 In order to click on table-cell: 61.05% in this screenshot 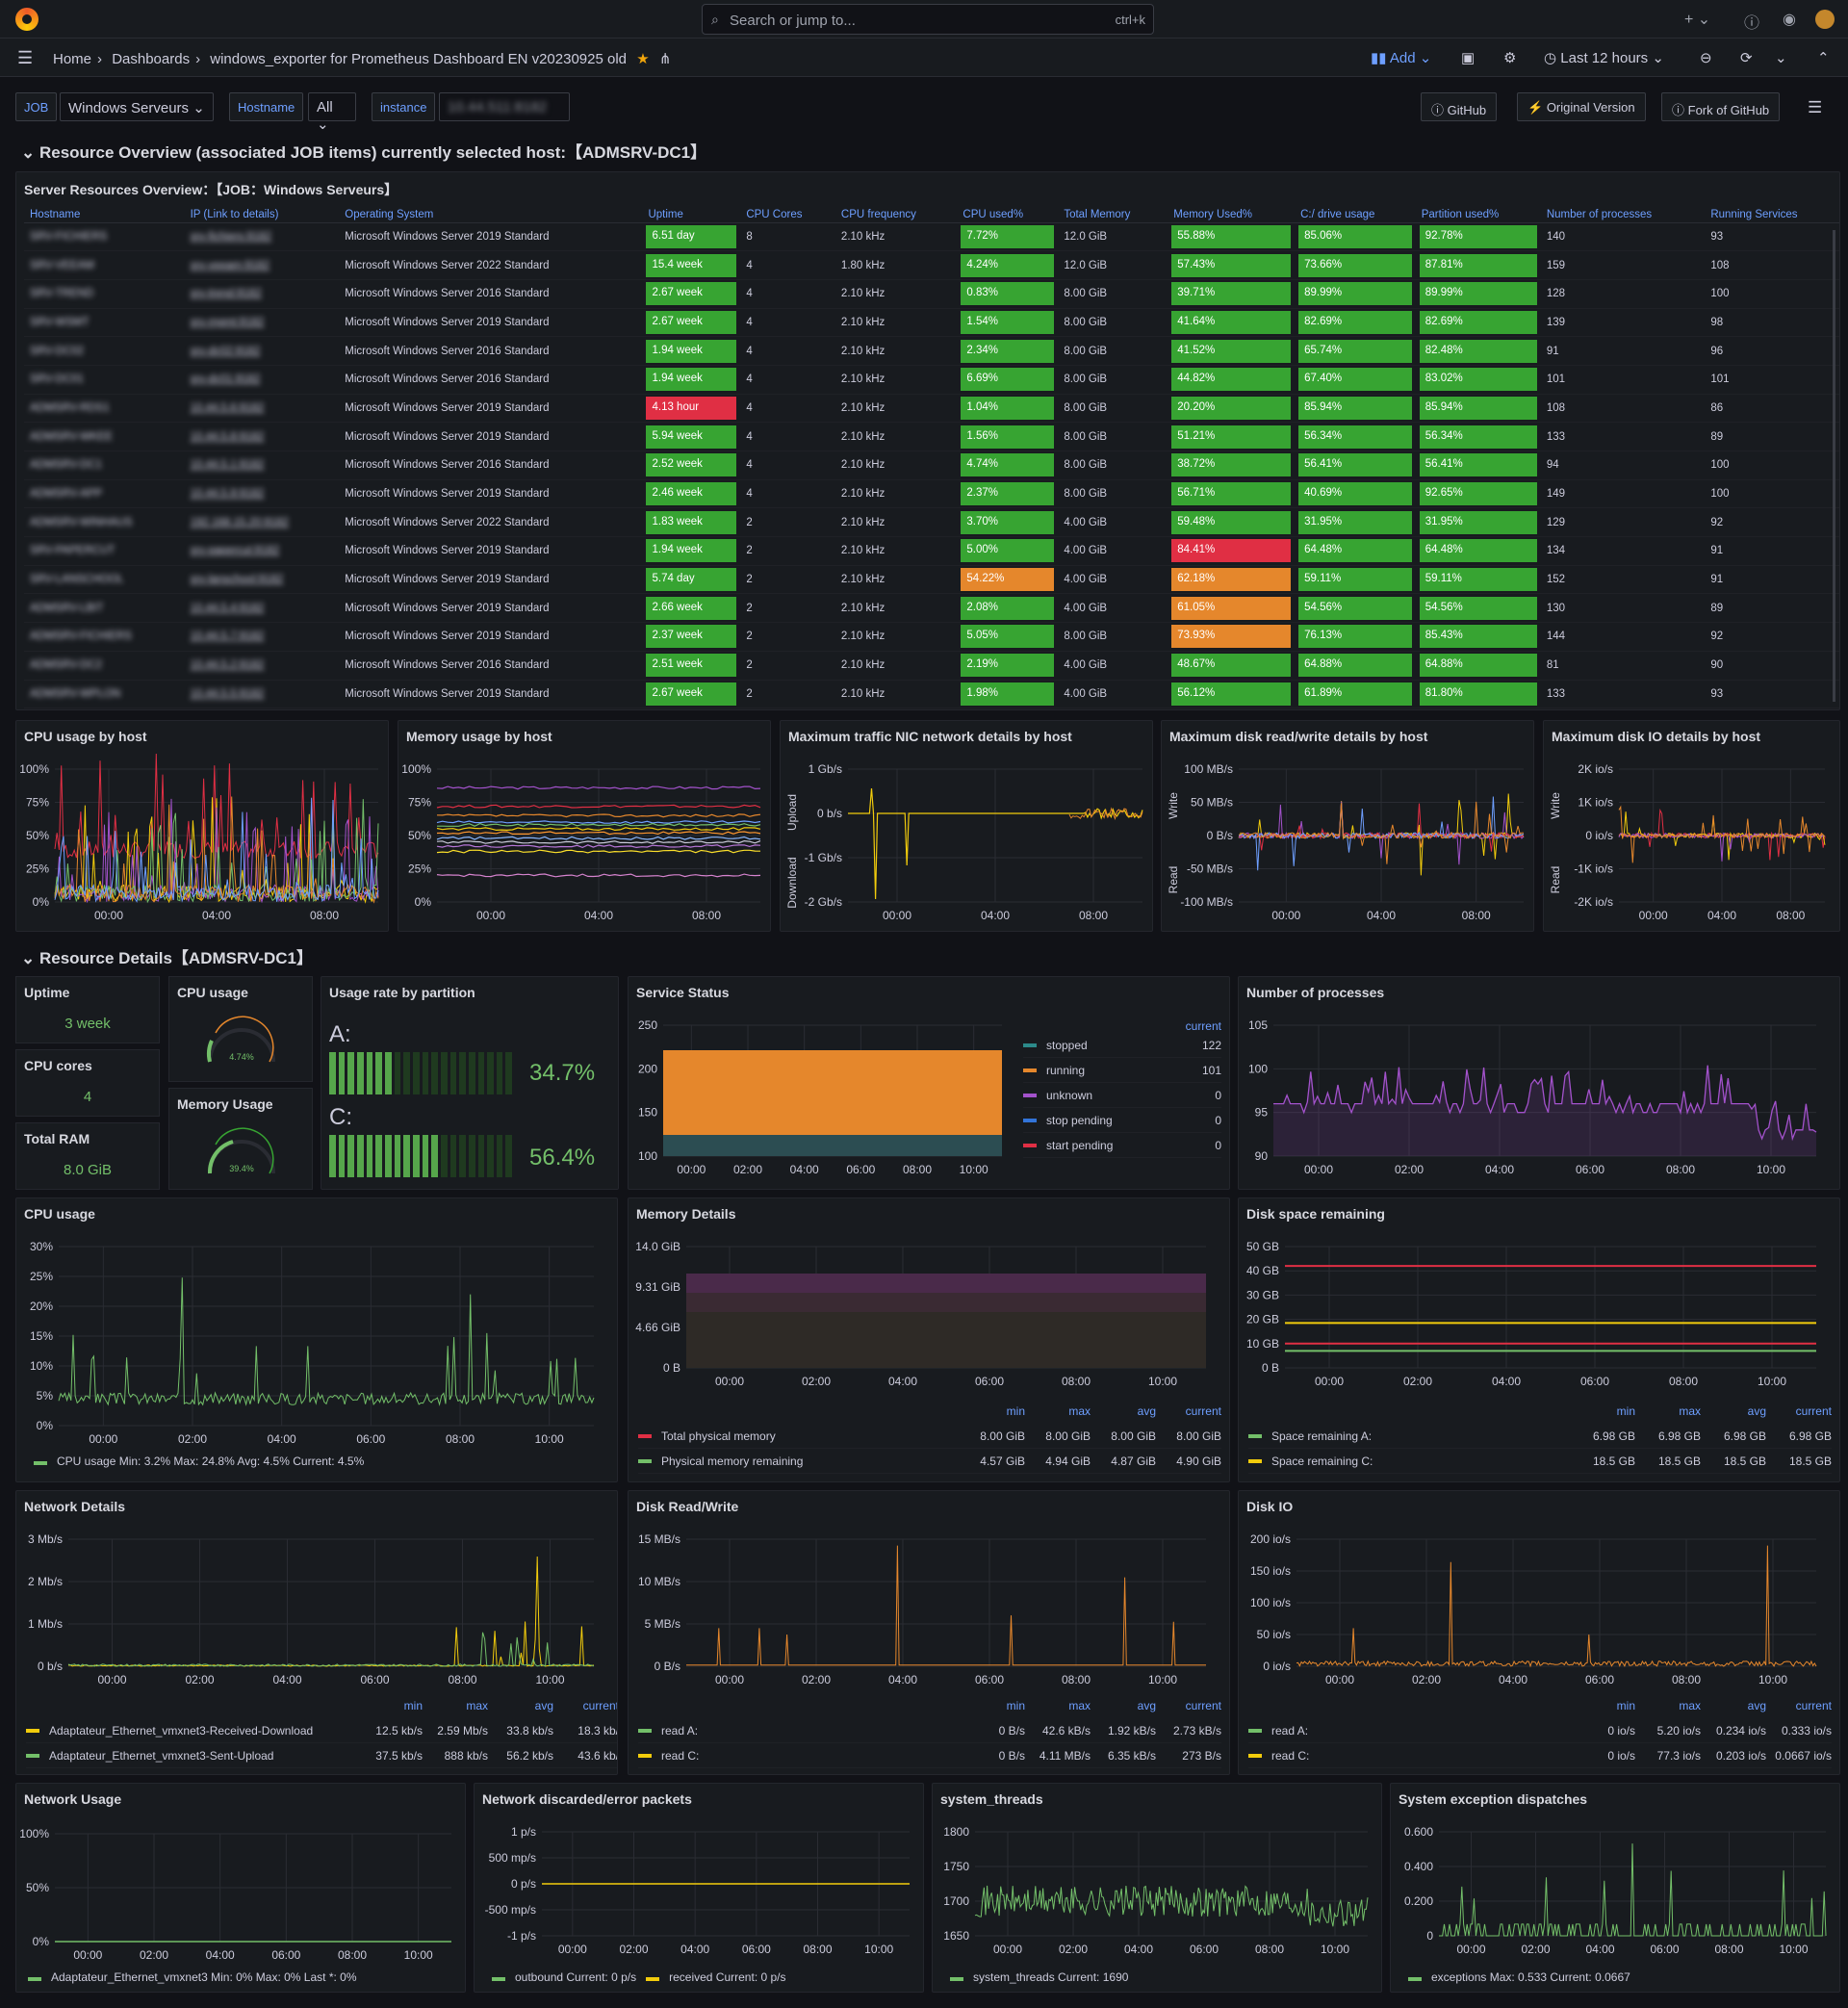, I will do `click(1232, 608)`.